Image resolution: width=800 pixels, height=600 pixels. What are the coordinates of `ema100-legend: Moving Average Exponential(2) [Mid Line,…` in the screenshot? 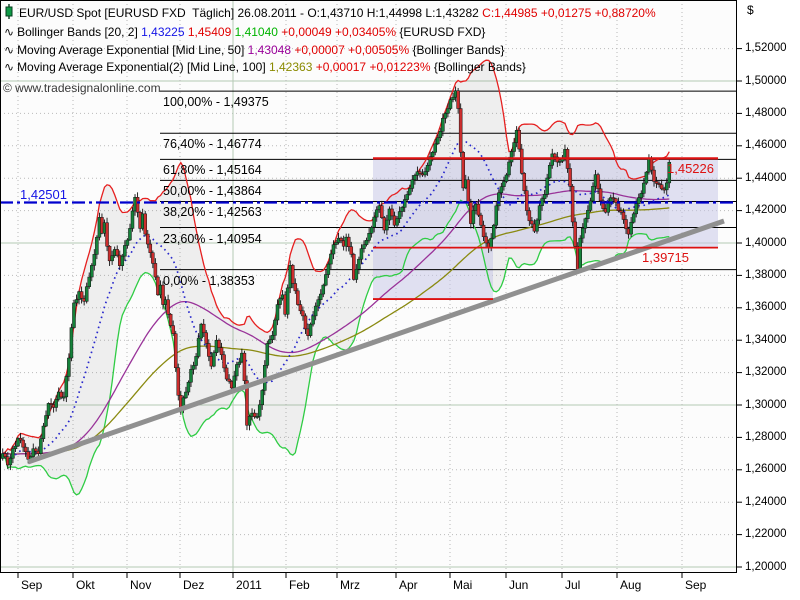 It's located at (271, 67).